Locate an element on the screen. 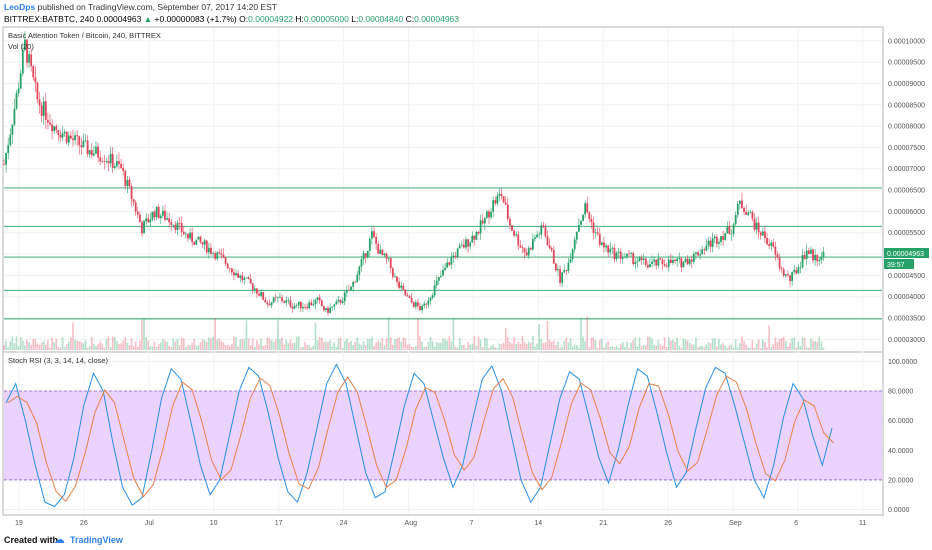 The image size is (932, 550). time-tick-label: 26 is located at coordinates (668, 523).